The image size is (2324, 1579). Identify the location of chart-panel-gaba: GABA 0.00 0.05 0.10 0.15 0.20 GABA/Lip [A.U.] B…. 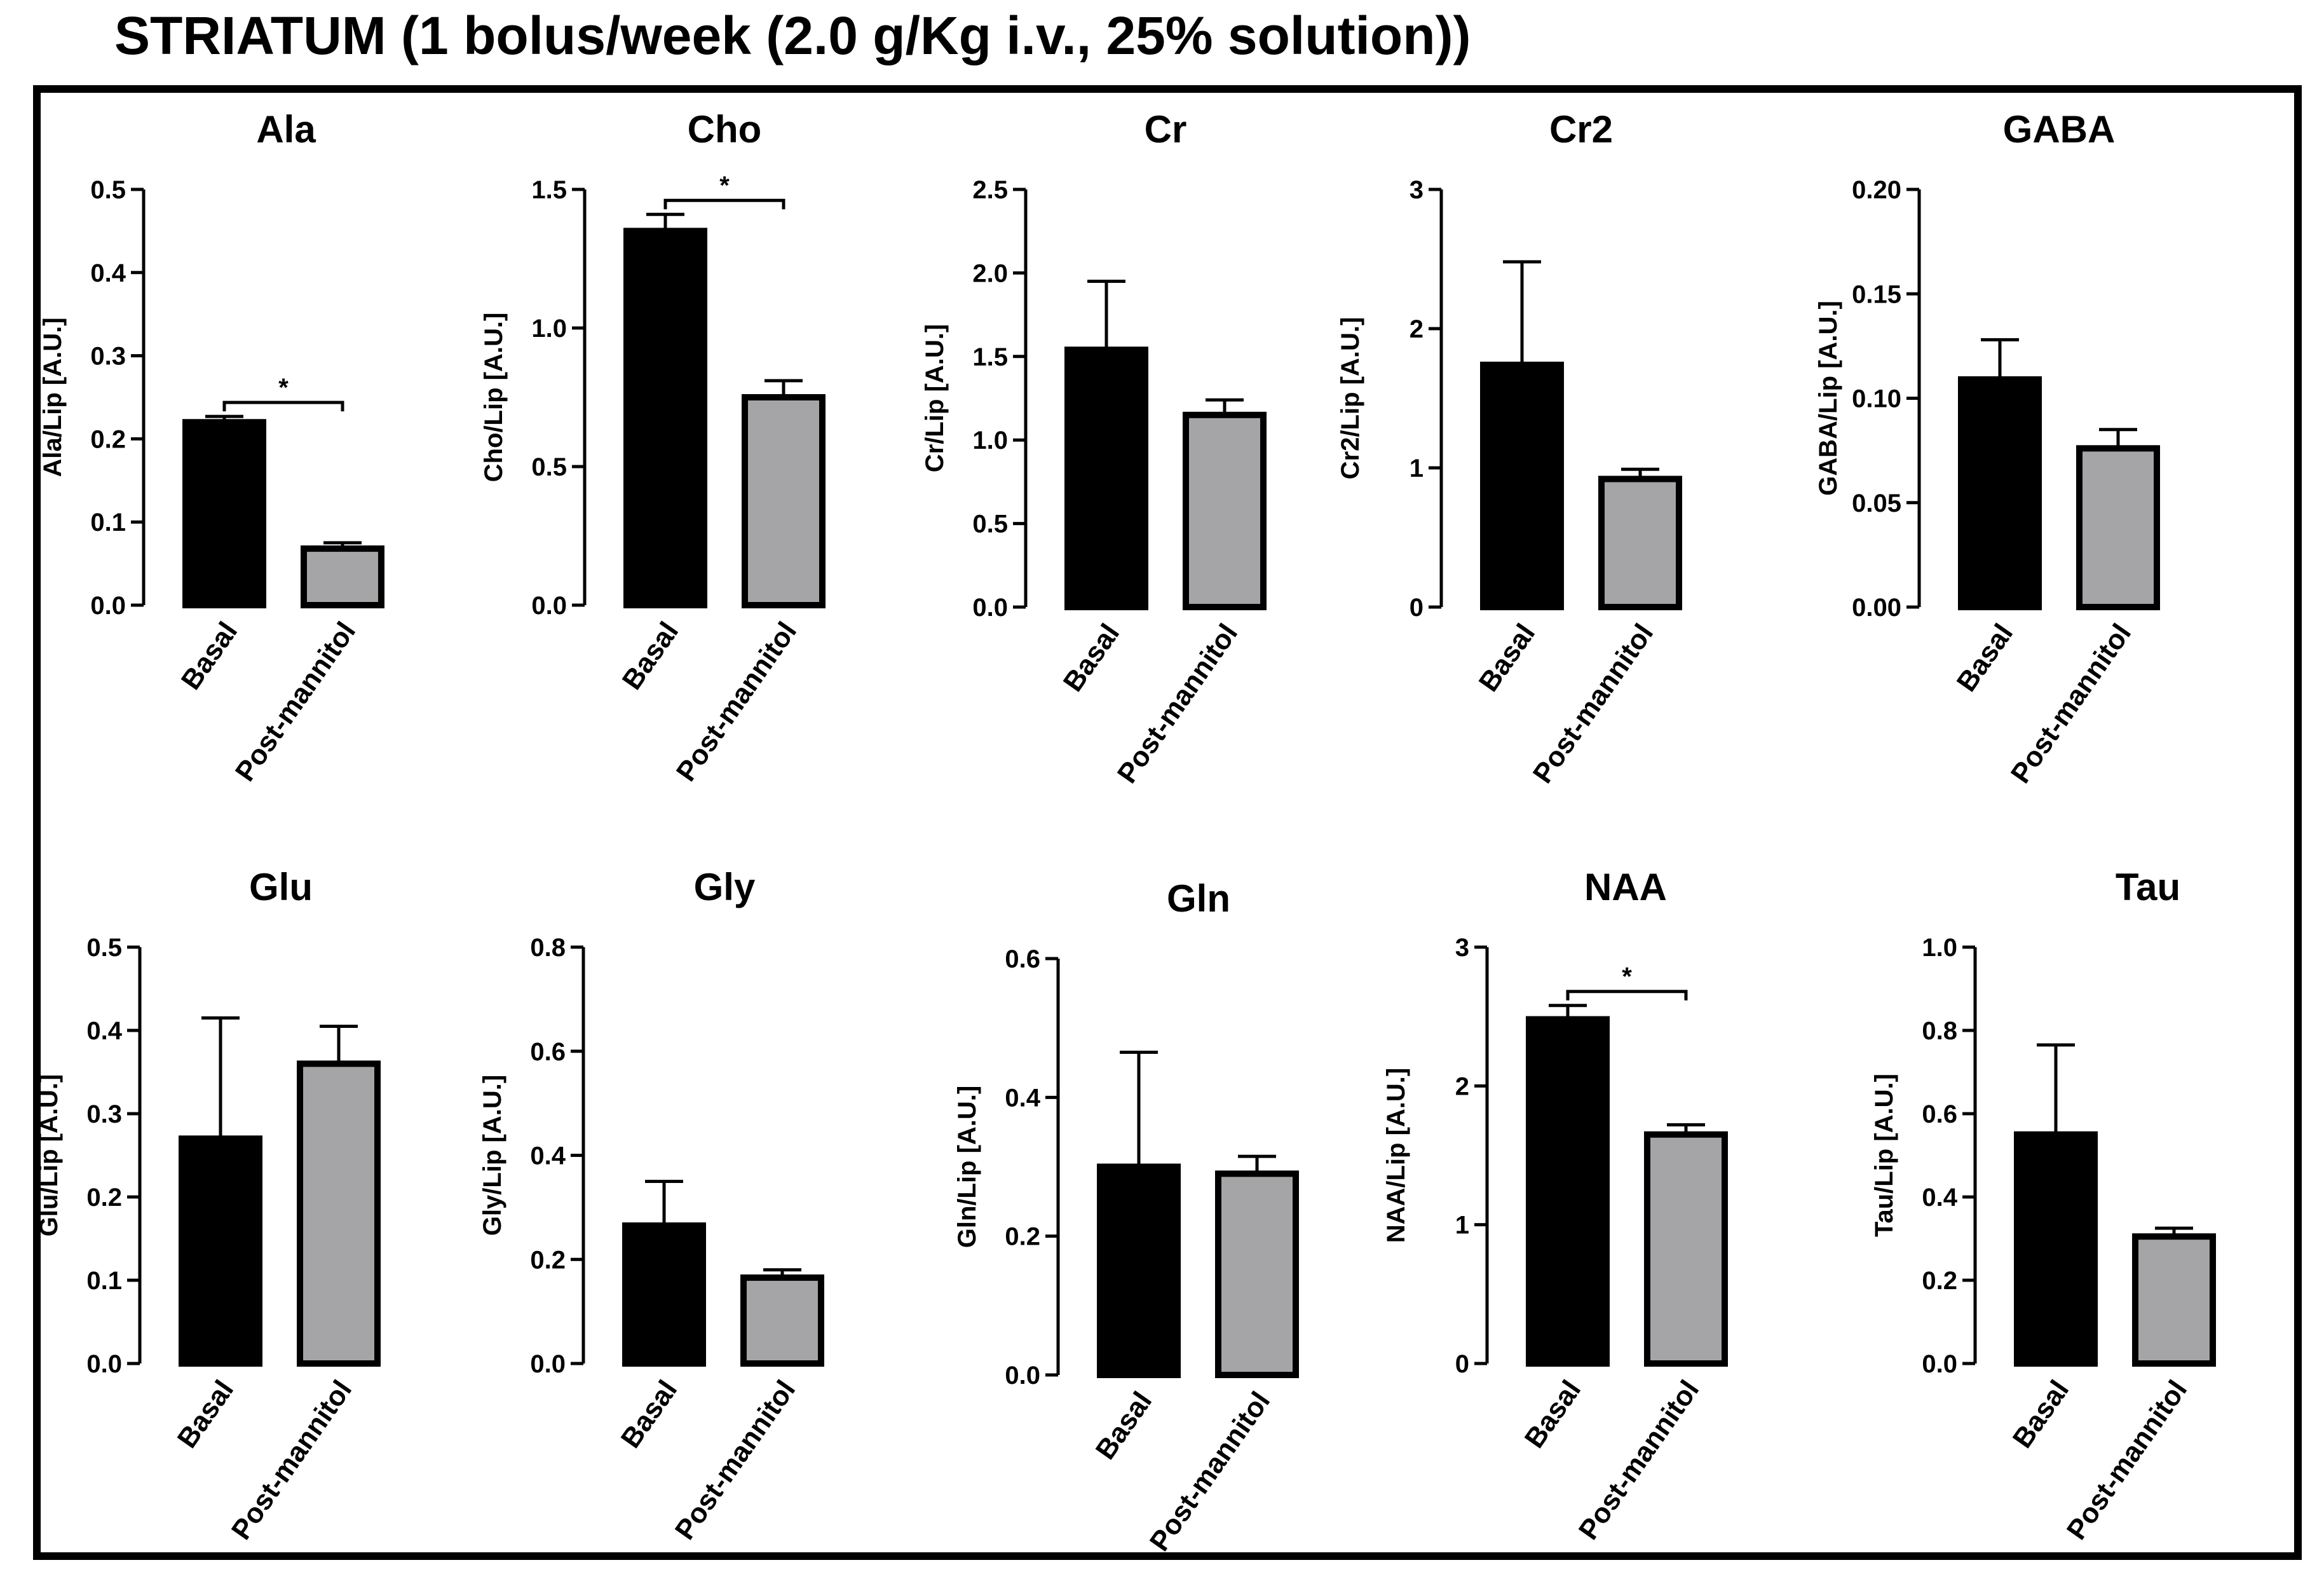
(1987, 449).